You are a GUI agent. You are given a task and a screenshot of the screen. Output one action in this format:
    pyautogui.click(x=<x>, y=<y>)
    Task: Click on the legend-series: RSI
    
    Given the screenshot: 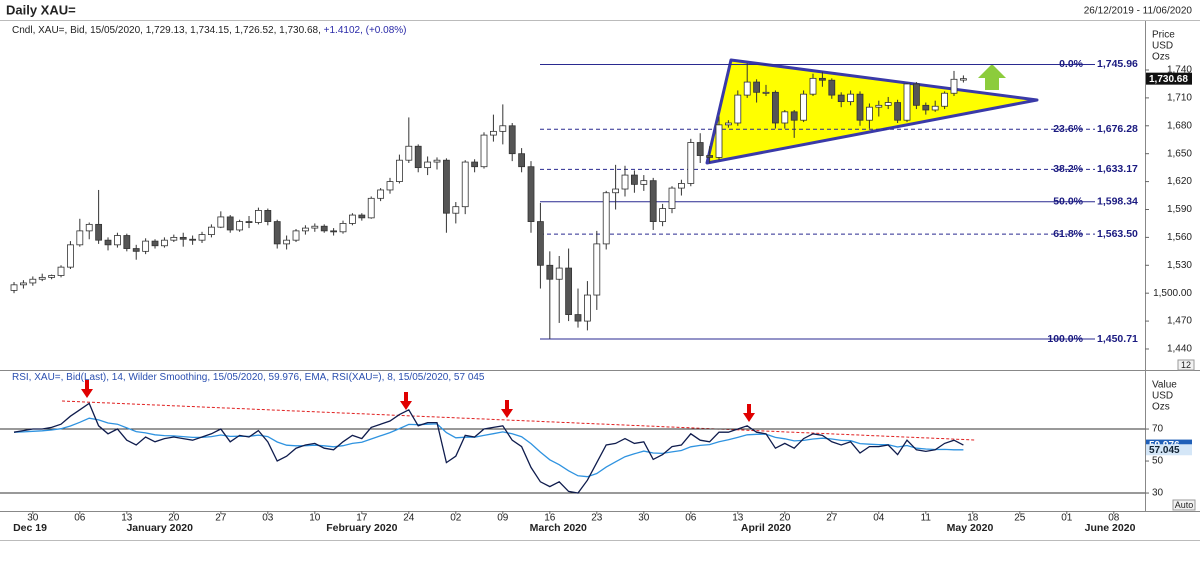 What is the action you would take?
    pyautogui.click(x=20, y=377)
    